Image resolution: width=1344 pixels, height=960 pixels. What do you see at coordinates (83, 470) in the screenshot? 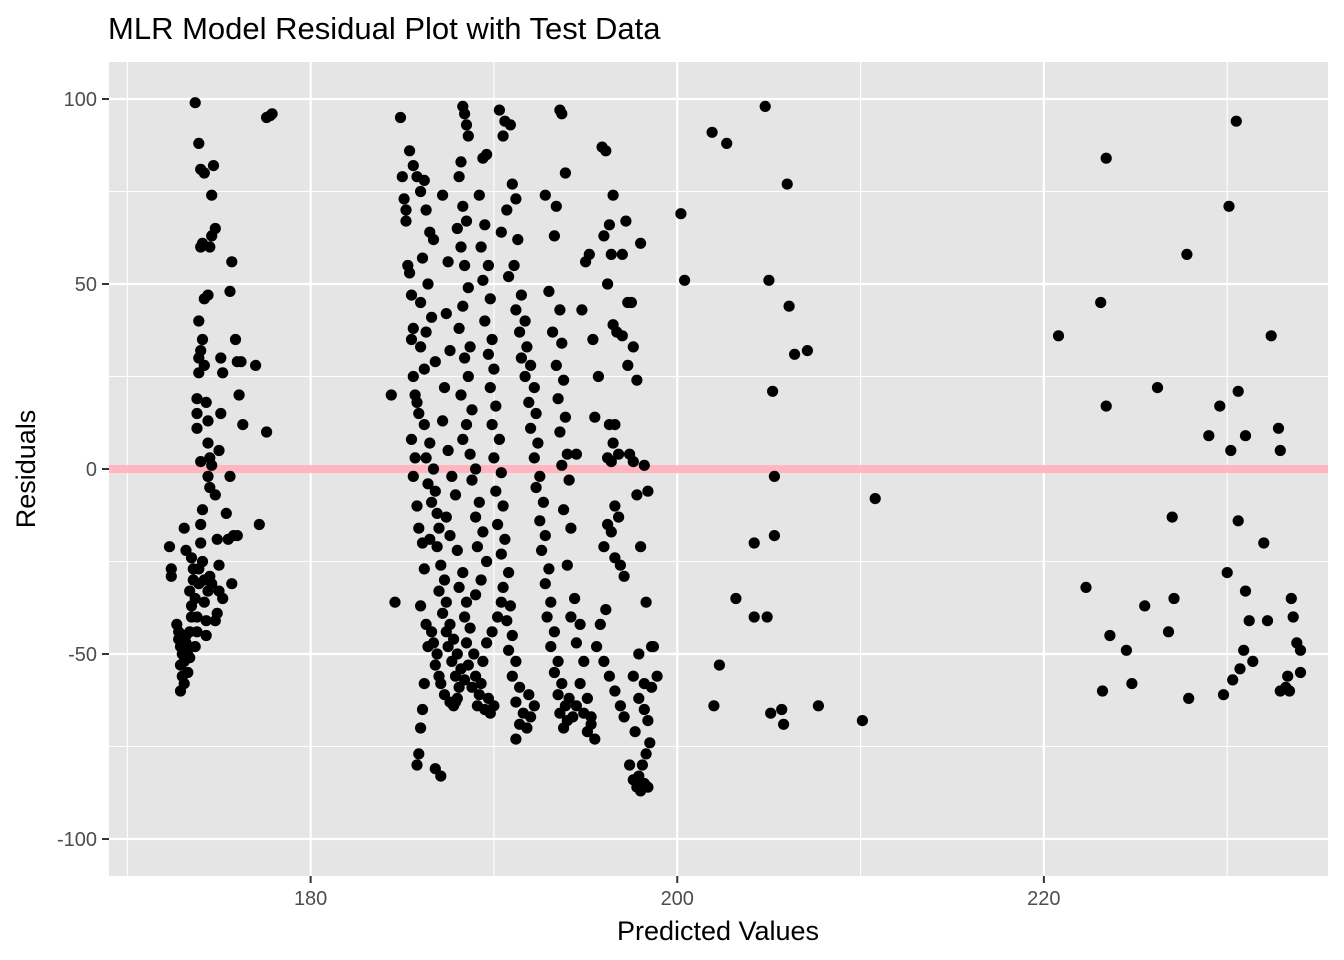
I see `y-axis-ticks: -100 -50 0 50 100` at bounding box center [83, 470].